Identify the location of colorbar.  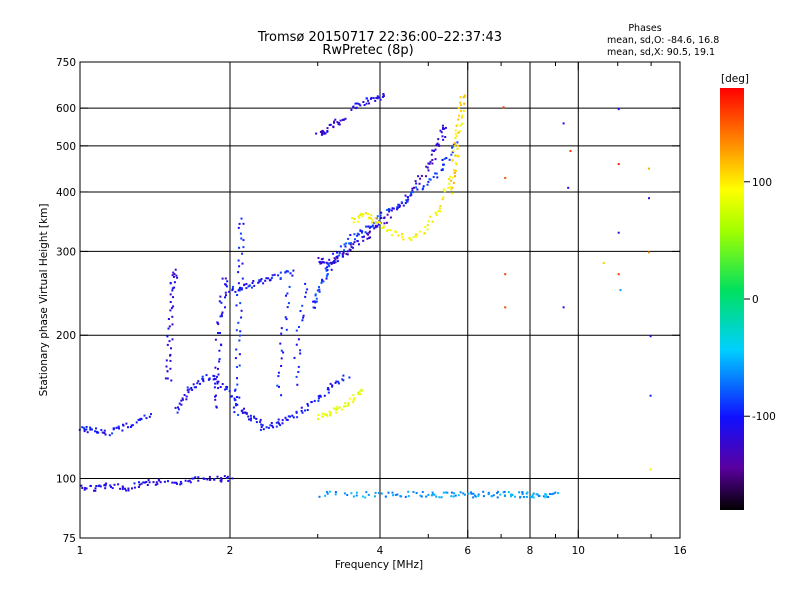
(732, 299).